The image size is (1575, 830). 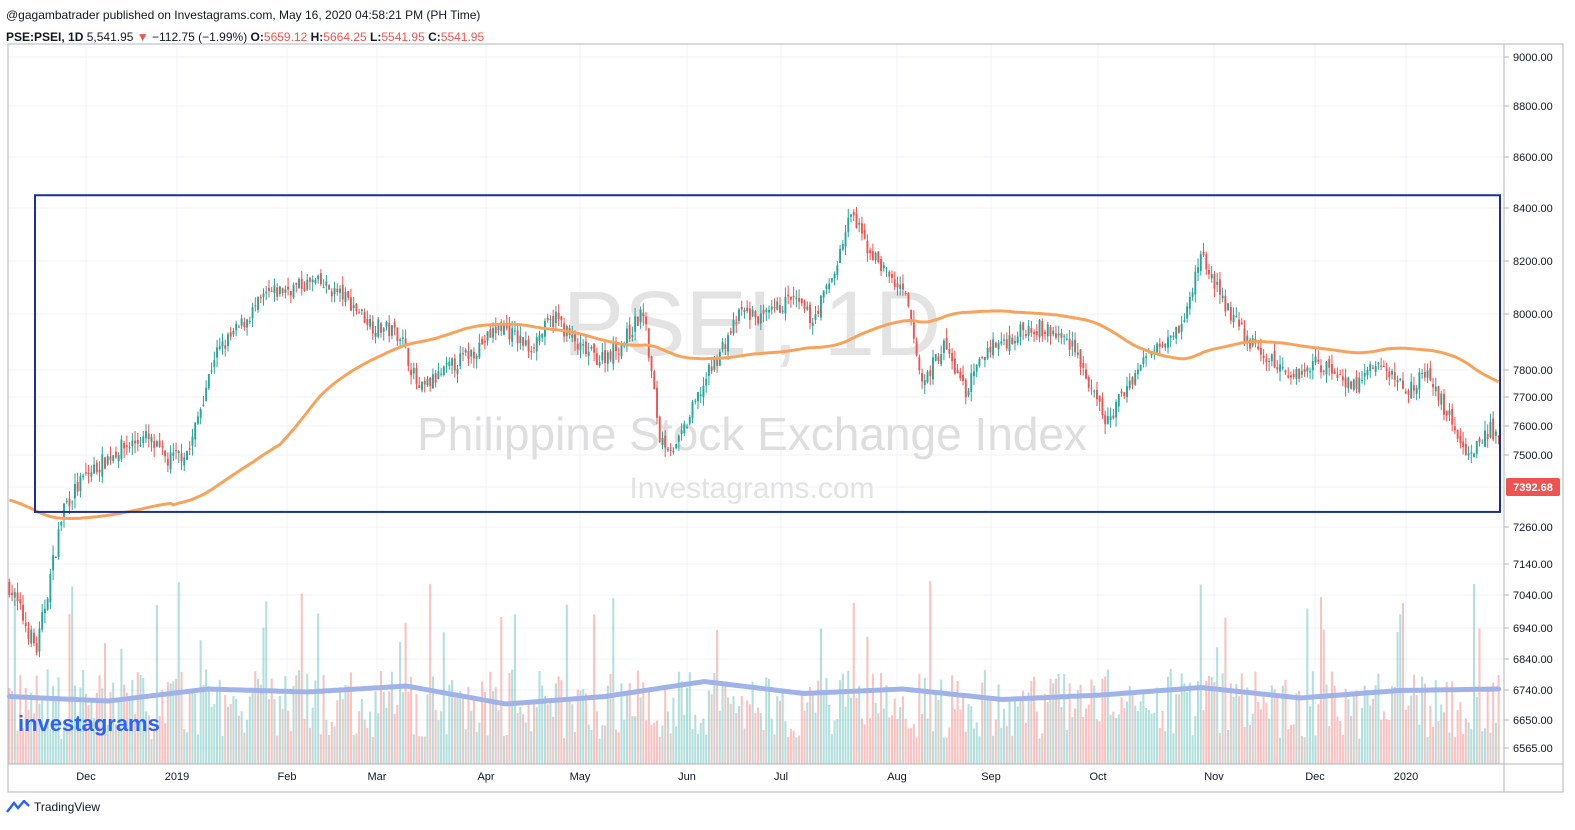 I want to click on time-tick-label: Dec, so click(x=1315, y=777).